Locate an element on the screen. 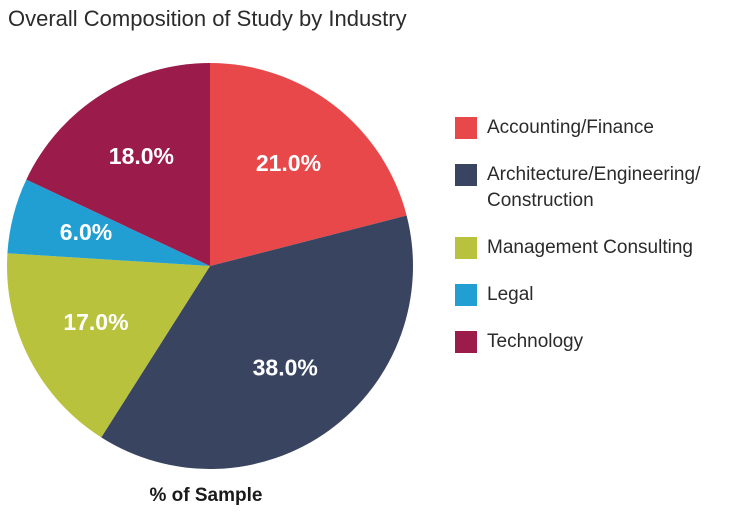  legend-item-legal: Legal is located at coordinates (600, 295).